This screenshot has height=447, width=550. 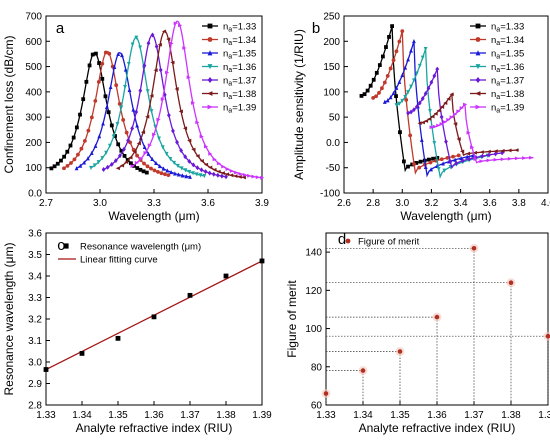 What do you see at coordinates (197, 100) in the screenshot?
I see `series-1.39` at bounding box center [197, 100].